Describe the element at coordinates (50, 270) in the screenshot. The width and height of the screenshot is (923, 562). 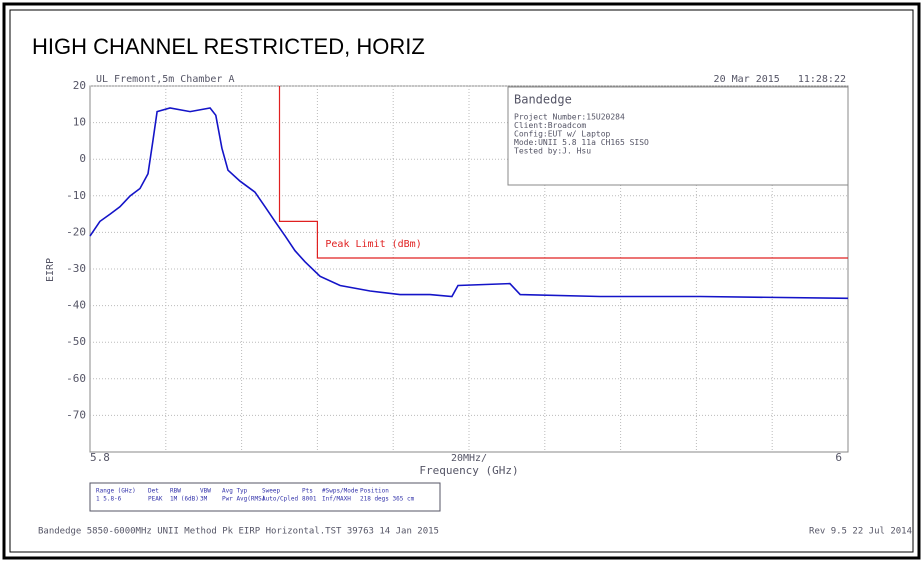
I see `y-axis-label: EIRP` at that location.